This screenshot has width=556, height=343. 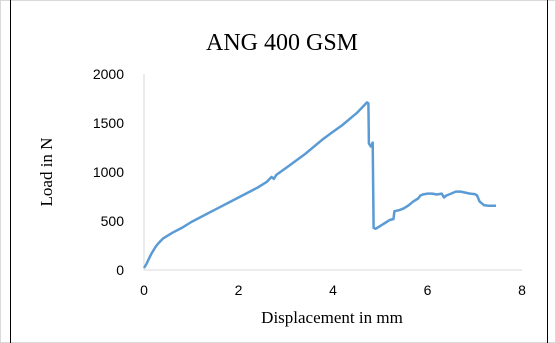 I want to click on y-tick-label: 500, so click(x=113, y=221).